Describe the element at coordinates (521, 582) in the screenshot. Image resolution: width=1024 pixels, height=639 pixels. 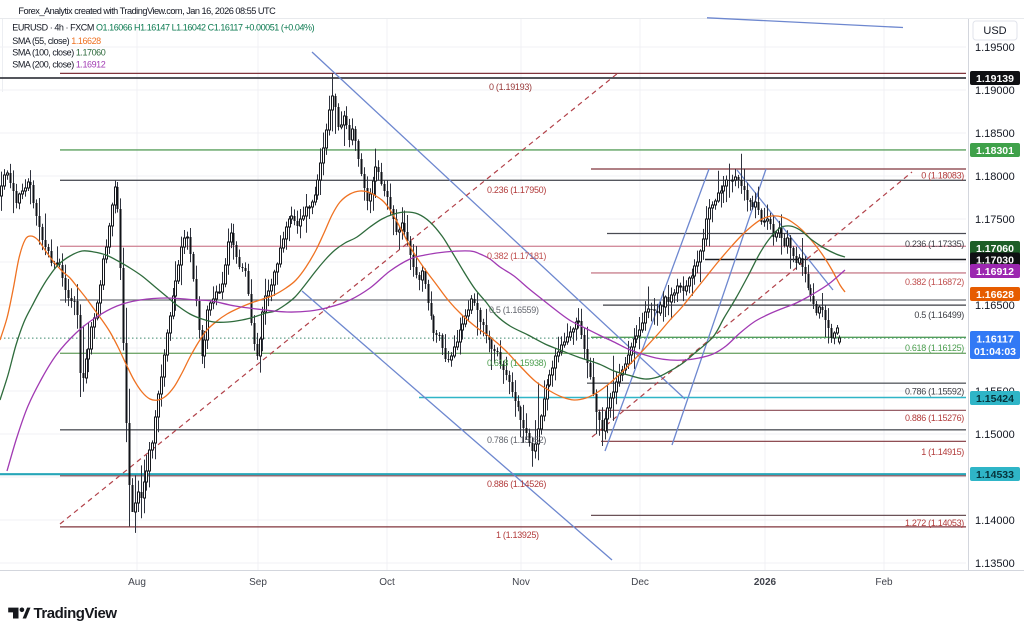
I see `svg-text: Nov` at that location.